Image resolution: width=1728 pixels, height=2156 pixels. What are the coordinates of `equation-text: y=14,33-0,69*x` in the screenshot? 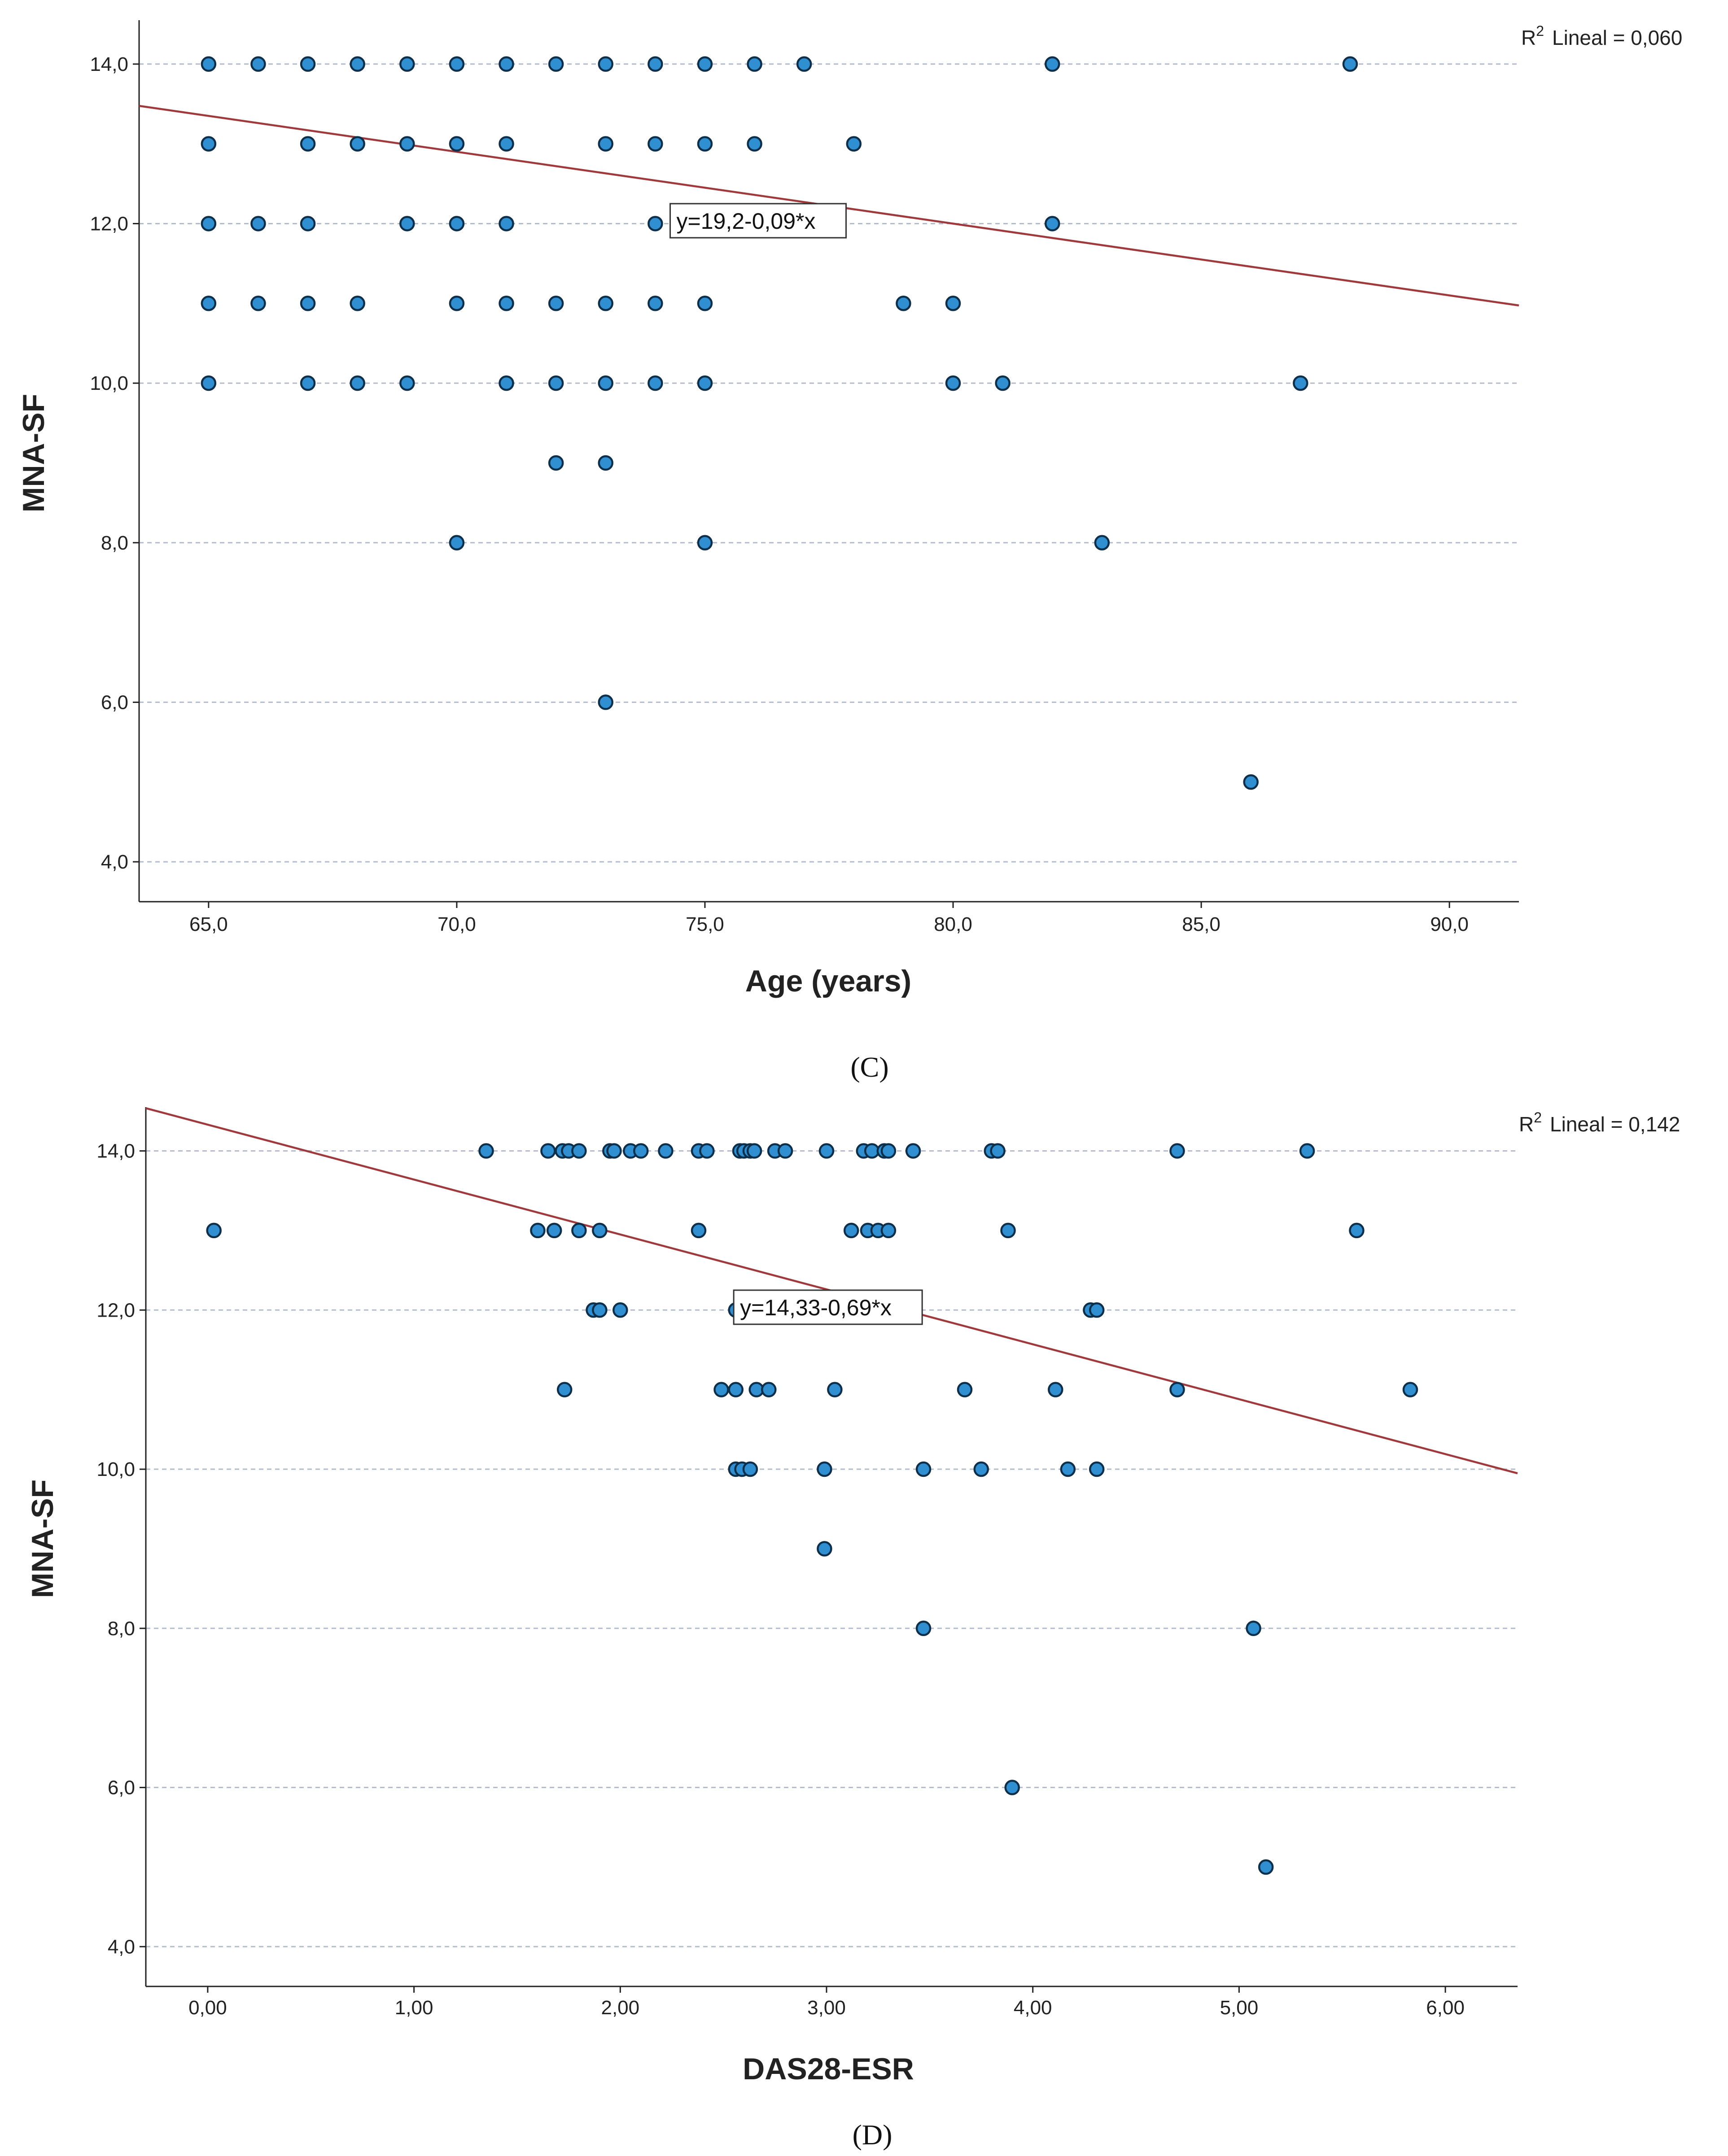 It's located at (816, 1308).